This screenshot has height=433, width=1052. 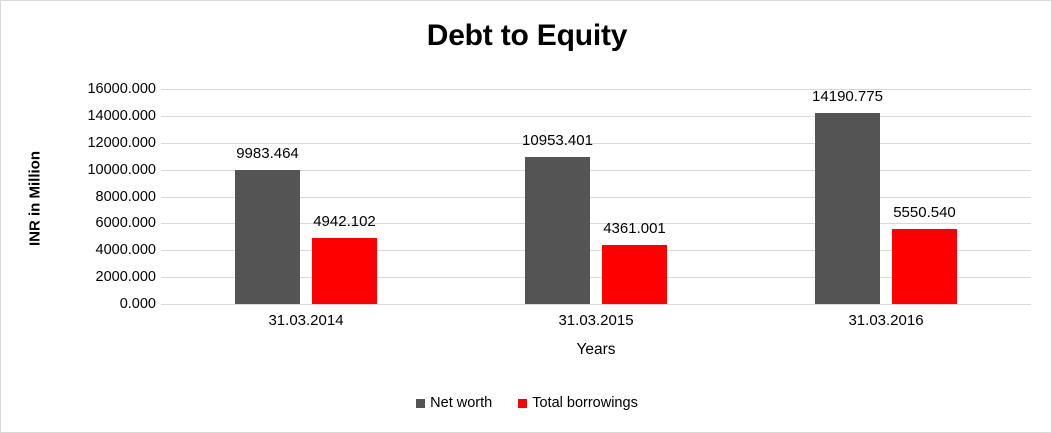 I want to click on y-axis-tick-label: 12000.000, so click(x=121, y=142).